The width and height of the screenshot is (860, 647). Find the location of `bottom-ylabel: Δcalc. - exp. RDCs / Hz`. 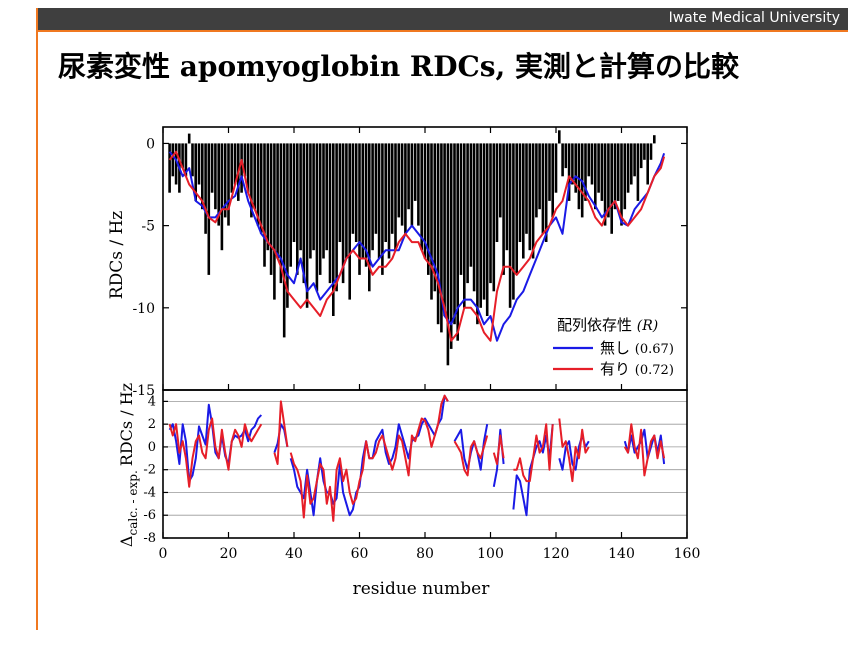

bottom-ylabel: Δcalc. - exp. RDCs / Hz is located at coordinates (128, 465).